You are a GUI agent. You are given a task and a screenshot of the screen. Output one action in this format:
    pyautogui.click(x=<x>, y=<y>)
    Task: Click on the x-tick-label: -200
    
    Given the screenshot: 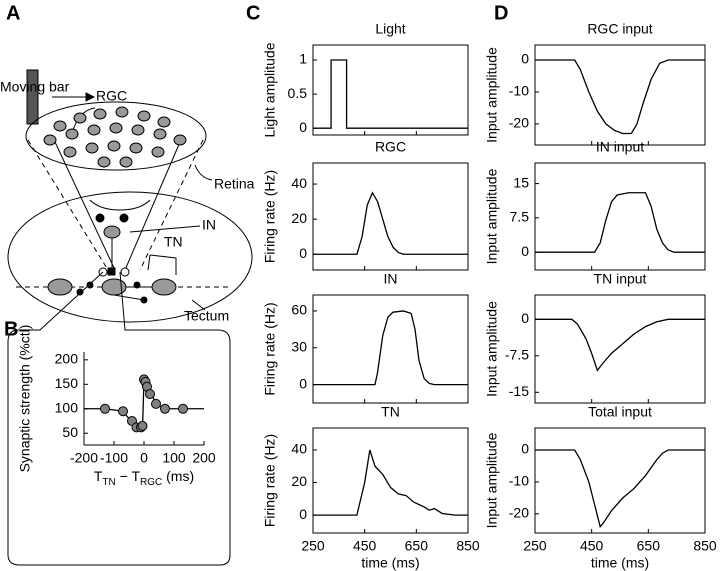 What is the action you would take?
    pyautogui.click(x=84, y=458)
    